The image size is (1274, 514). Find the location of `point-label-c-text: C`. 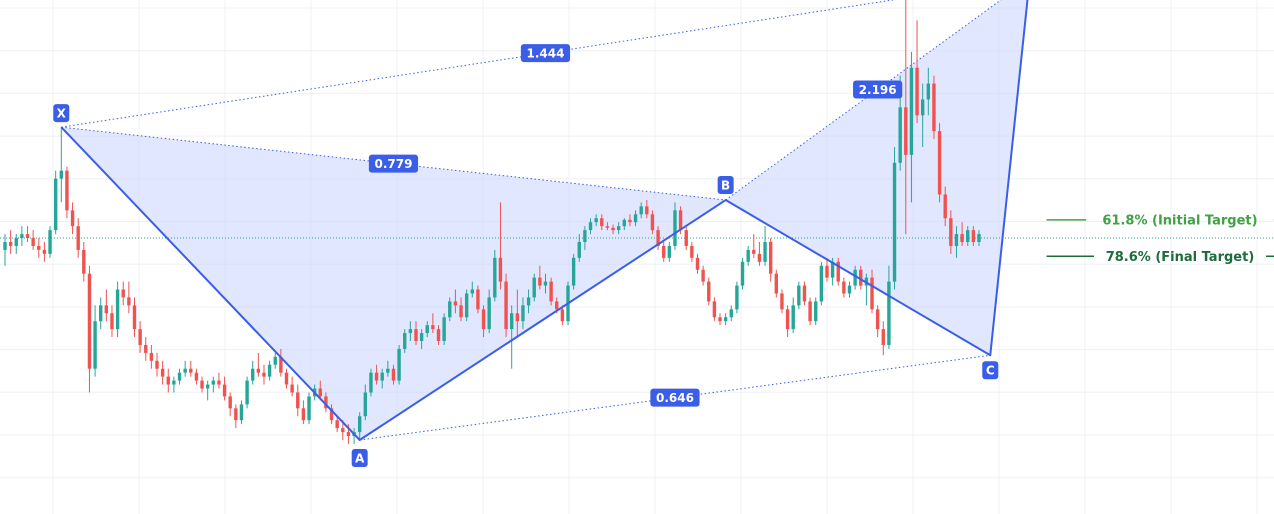

point-label-c-text: C is located at coordinates (990, 371).